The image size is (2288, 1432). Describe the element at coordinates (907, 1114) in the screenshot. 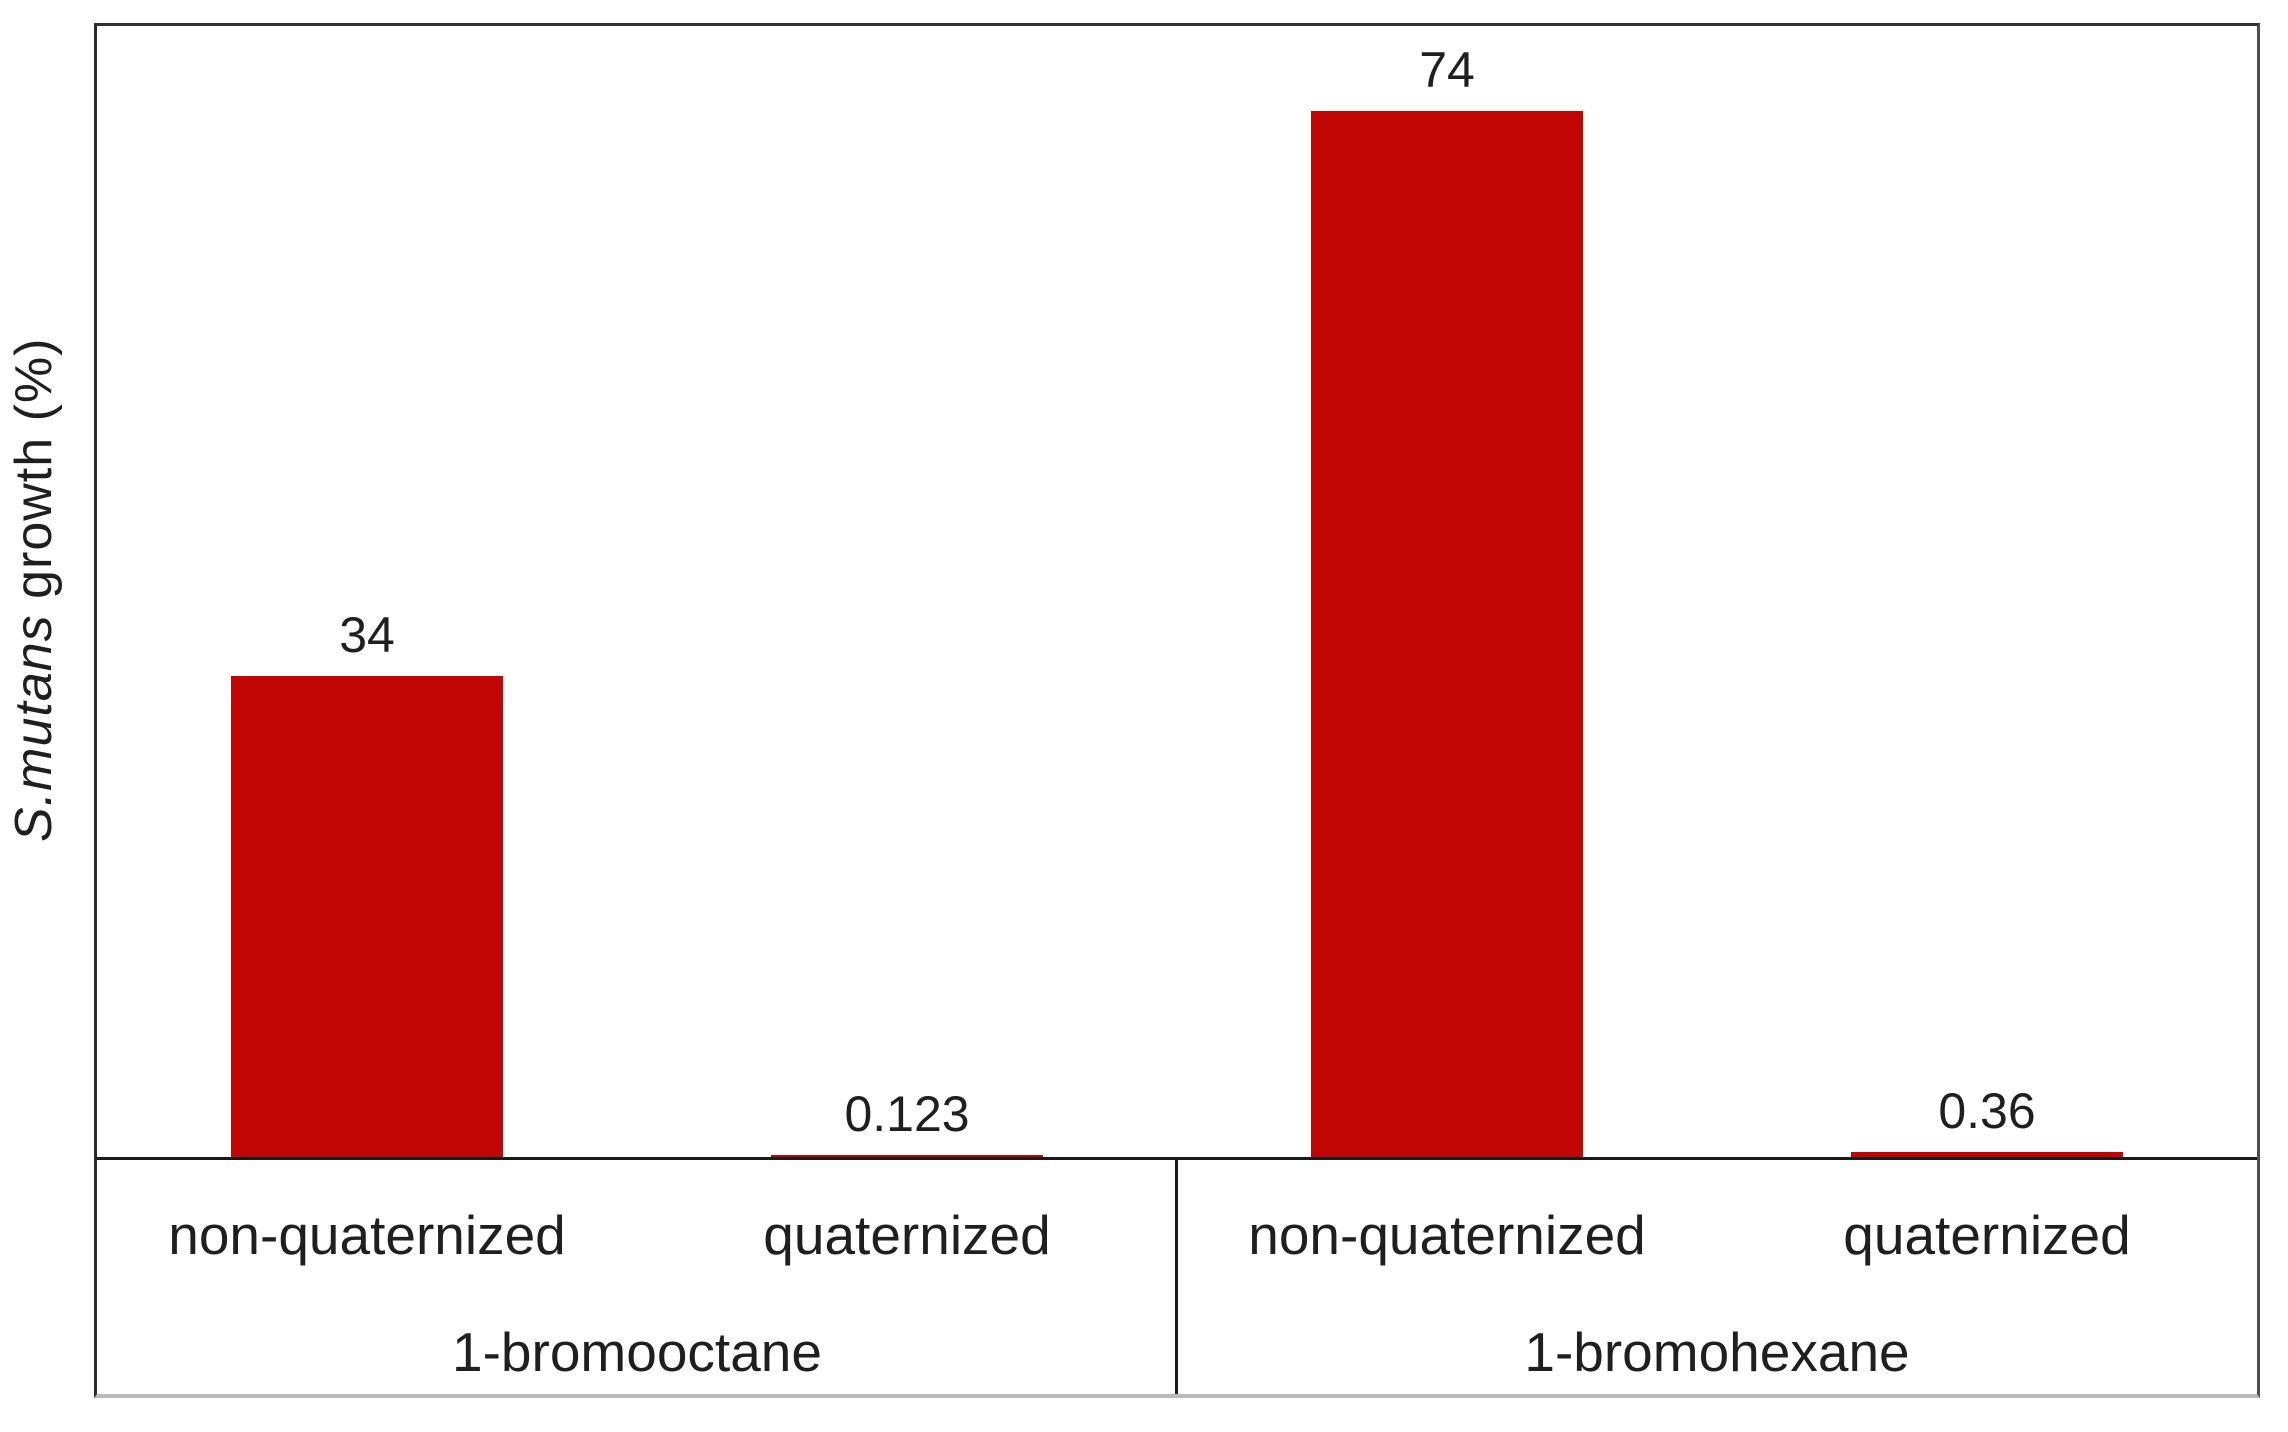

I see `bar-value-label: 0.123` at that location.